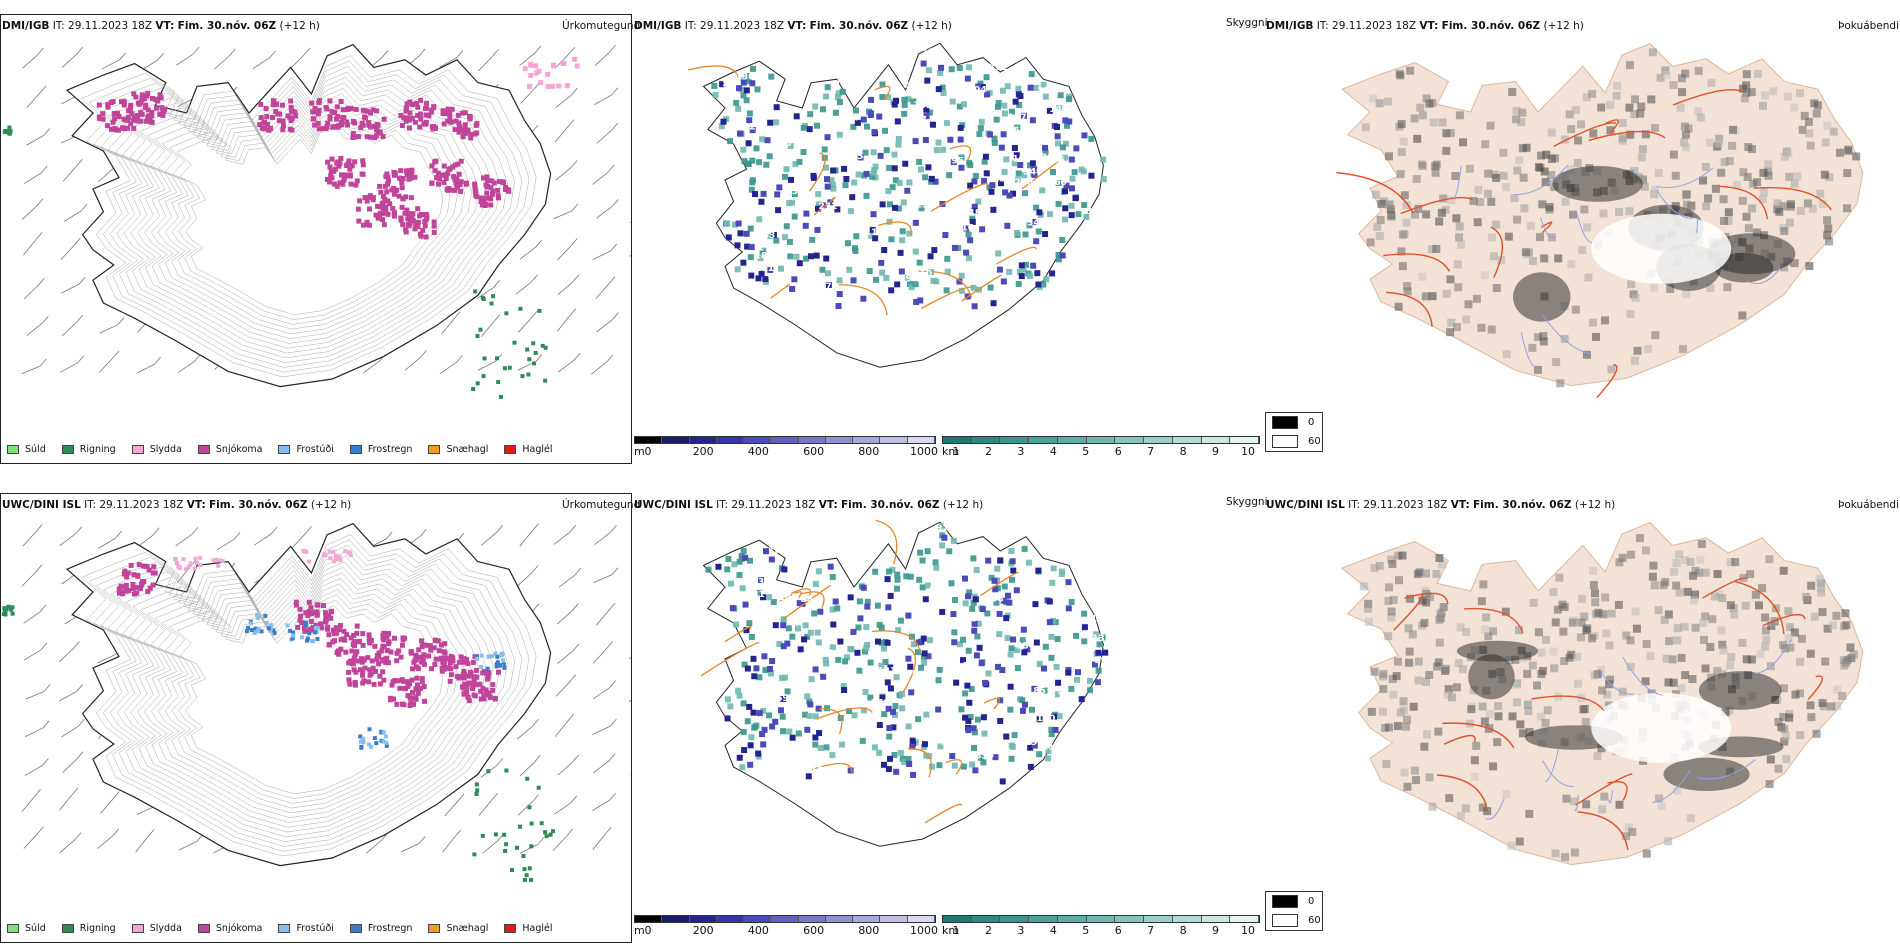 The width and height of the screenshot is (1900, 950). I want to click on visibility-value: 83, so click(935, 591).